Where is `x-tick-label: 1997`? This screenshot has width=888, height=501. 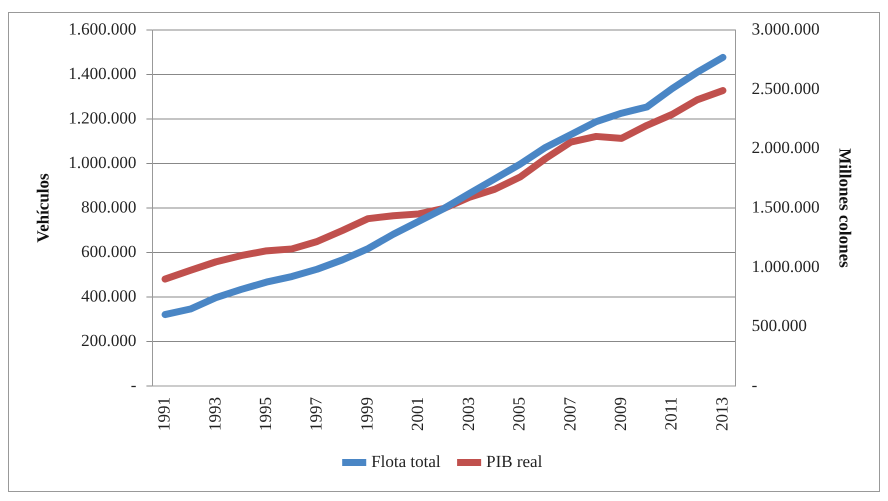
x-tick-label: 1997 is located at coordinates (316, 413).